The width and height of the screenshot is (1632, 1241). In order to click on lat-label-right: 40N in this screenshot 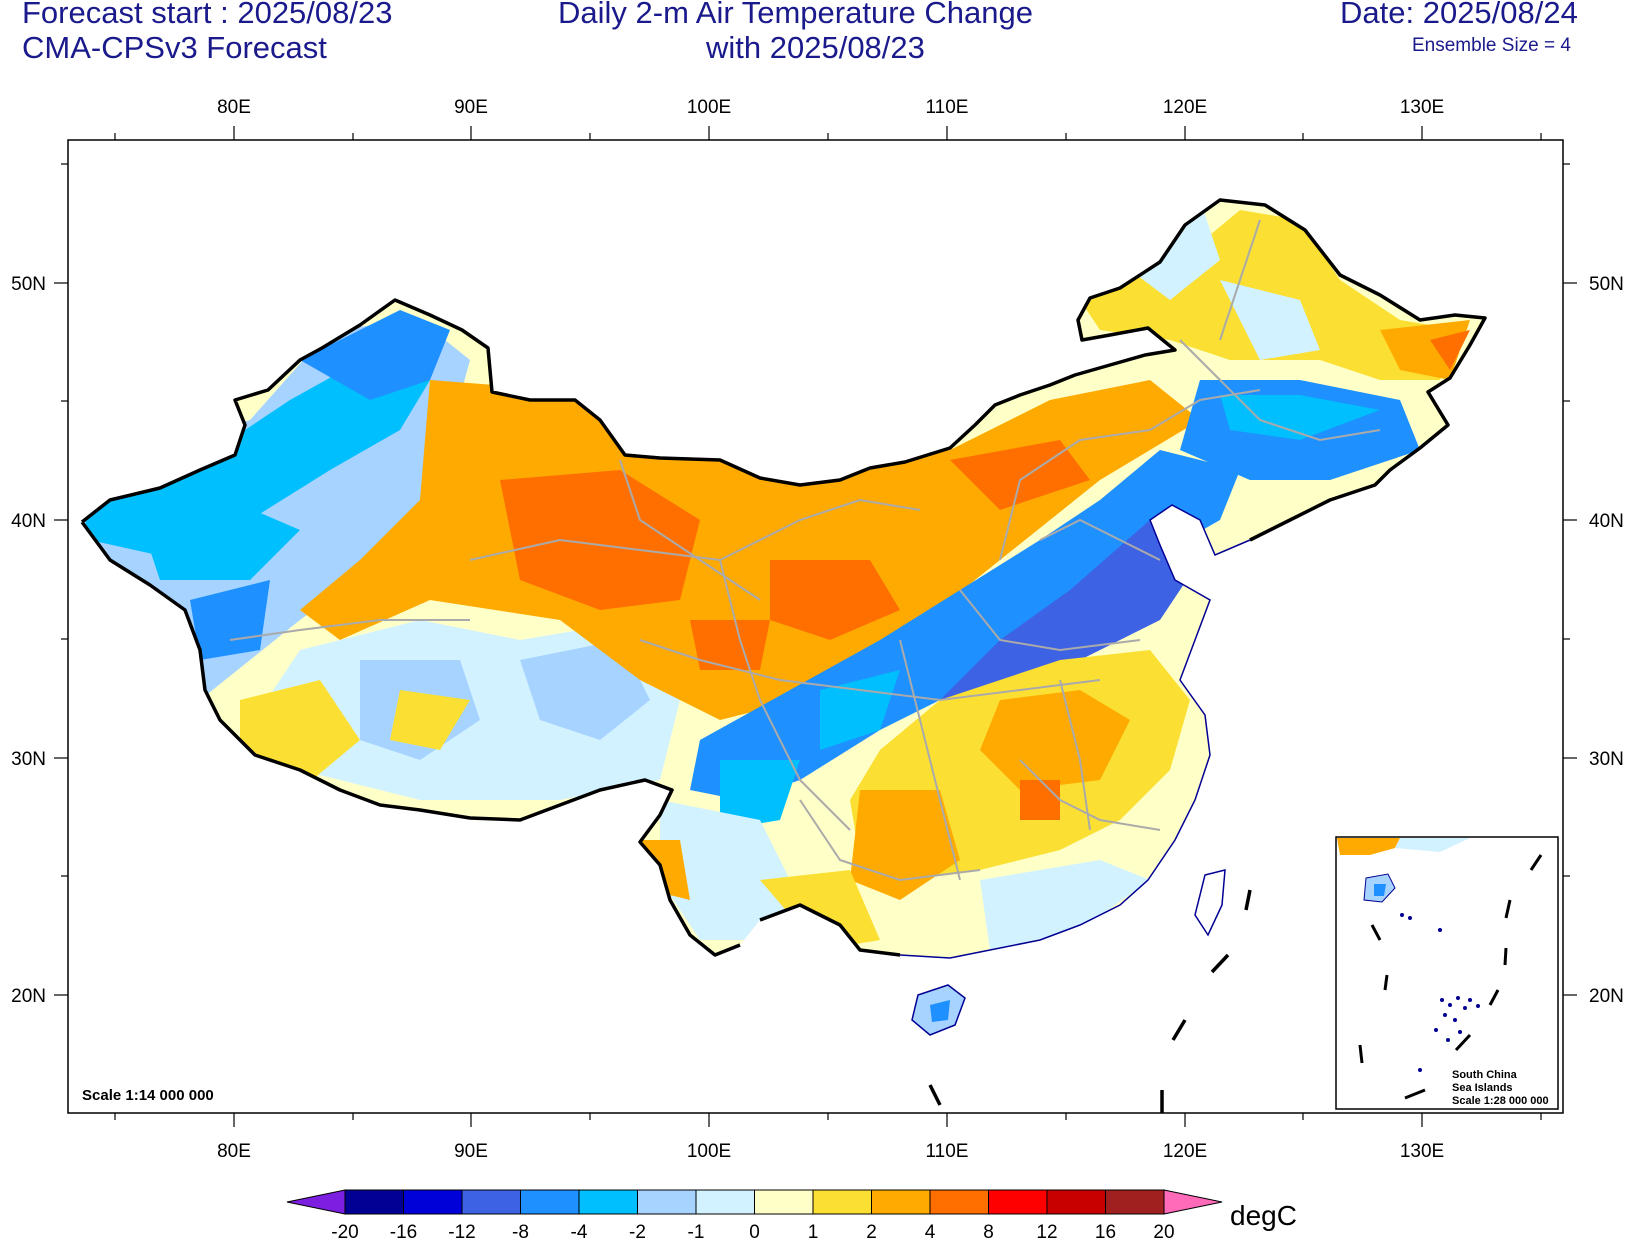, I will do `click(1606, 521)`.